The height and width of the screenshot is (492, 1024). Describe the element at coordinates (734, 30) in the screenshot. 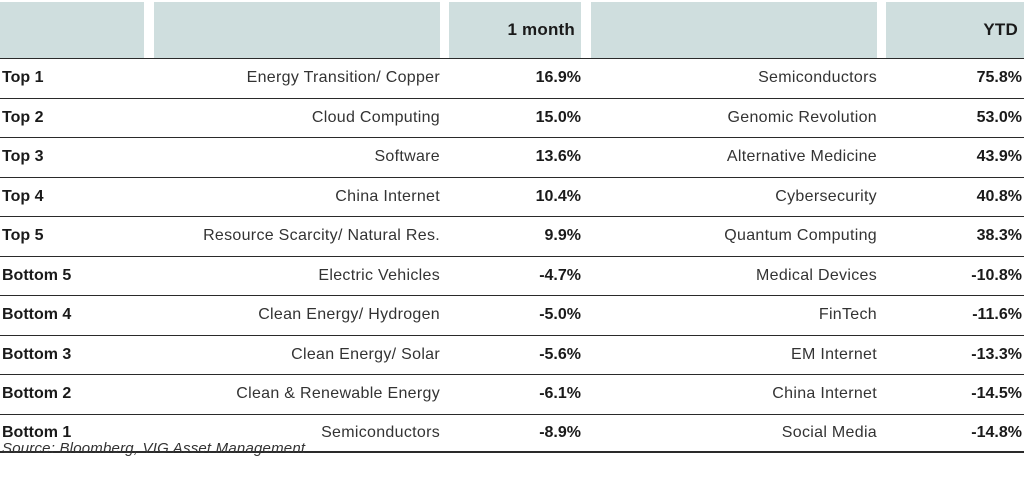

I see `header-ytd-theme` at that location.